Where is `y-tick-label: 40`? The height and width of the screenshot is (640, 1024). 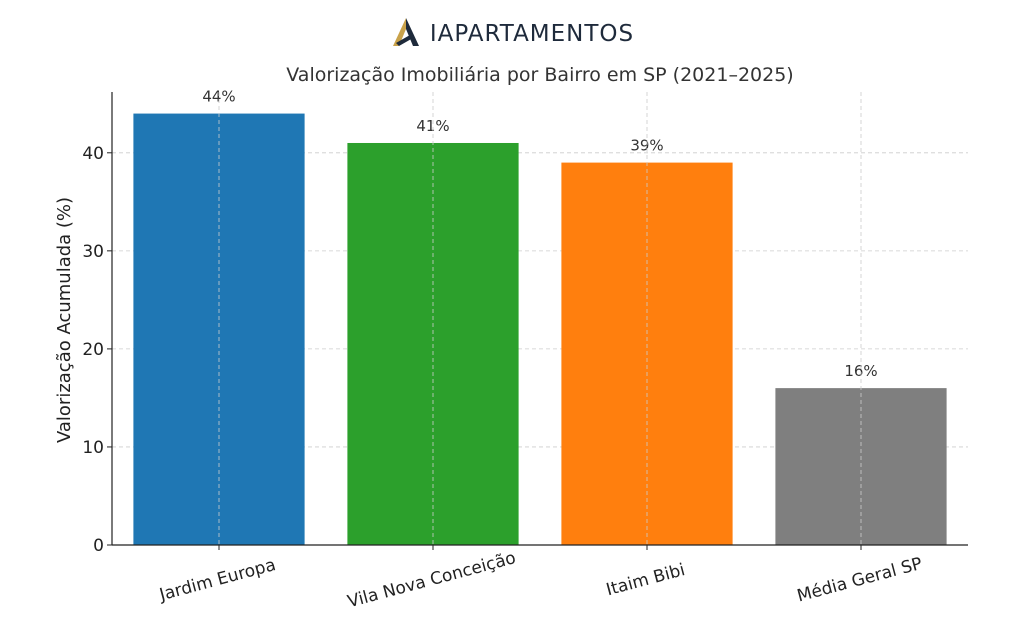
y-tick-label: 40 is located at coordinates (93, 154).